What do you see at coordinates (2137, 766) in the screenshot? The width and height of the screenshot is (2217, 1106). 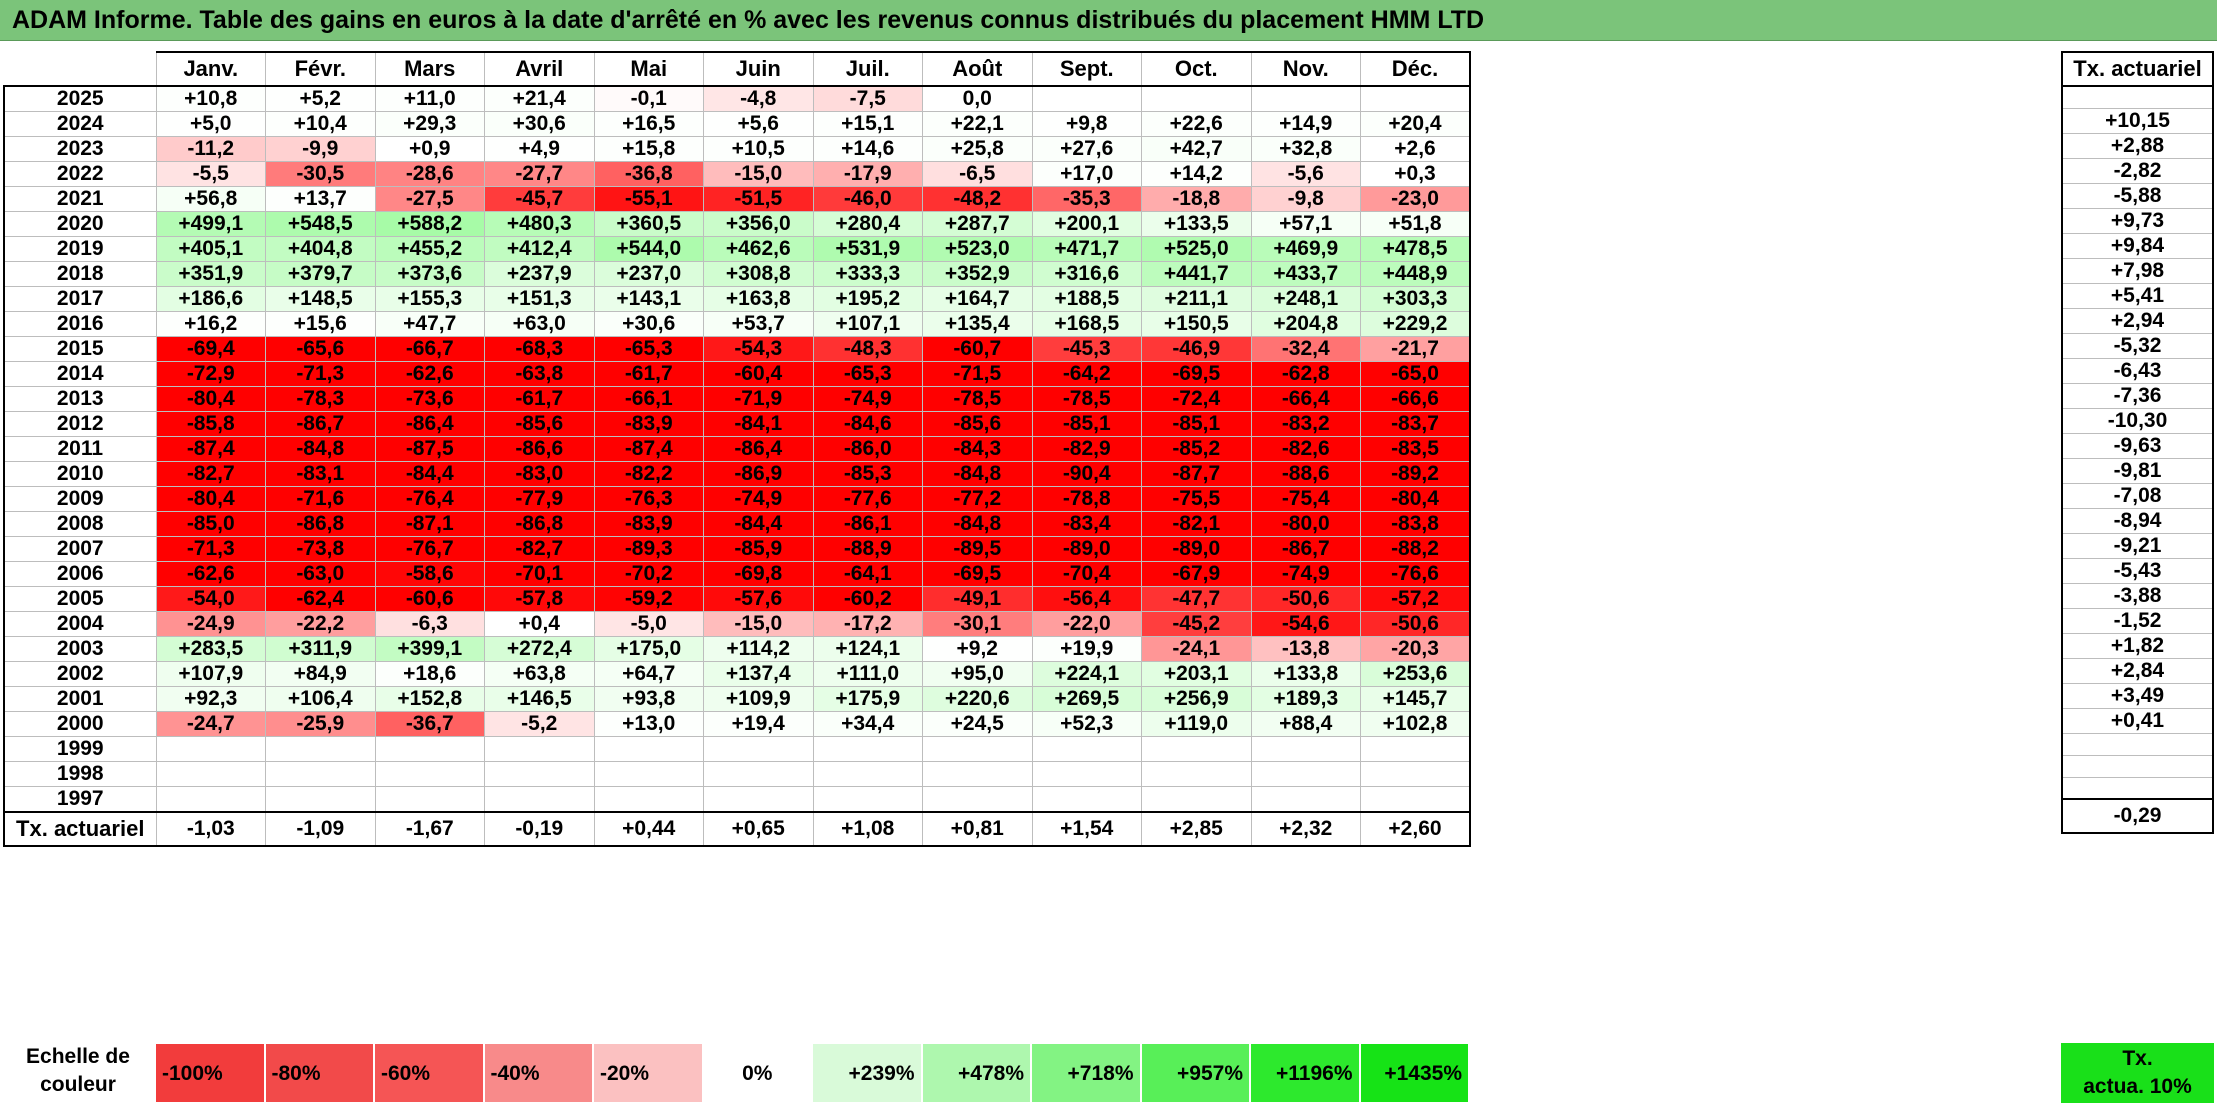 I see `annual-rate-cell` at bounding box center [2137, 766].